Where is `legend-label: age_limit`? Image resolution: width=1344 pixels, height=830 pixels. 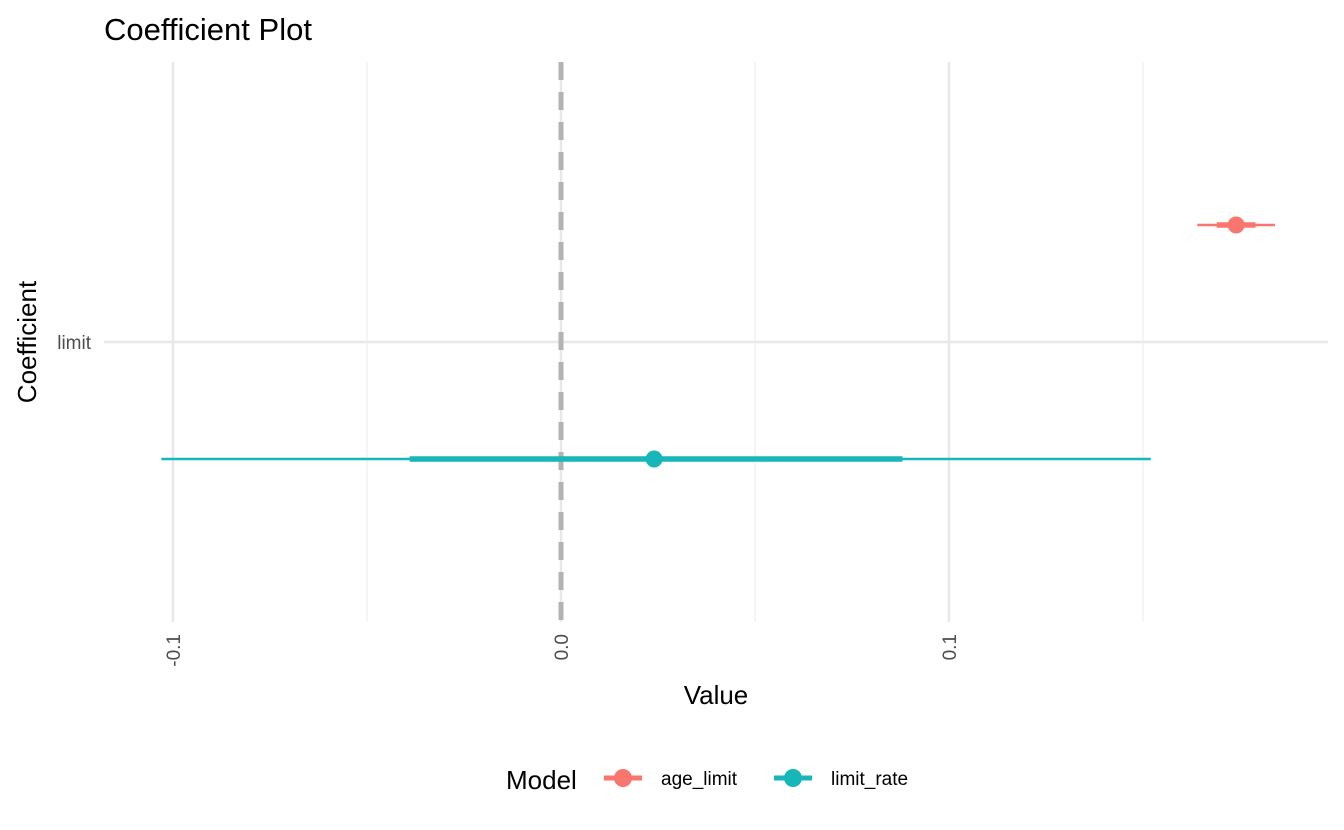
legend-label: age_limit is located at coordinates (699, 779).